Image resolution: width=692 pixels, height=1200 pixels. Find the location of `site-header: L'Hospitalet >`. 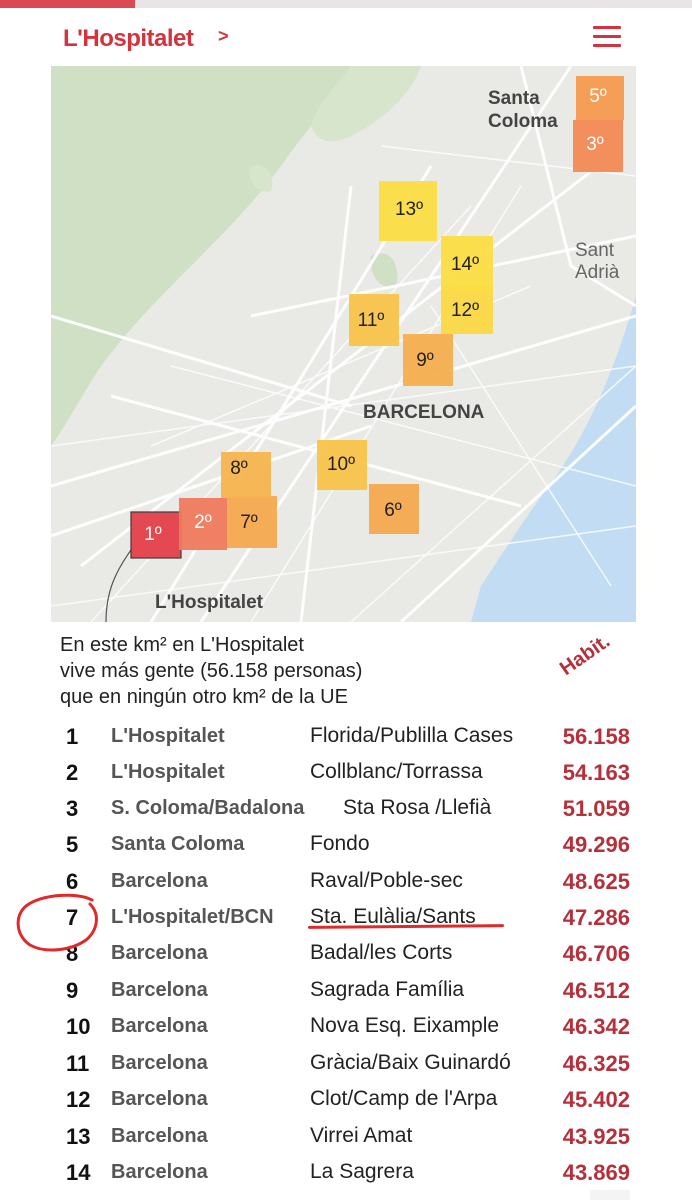

site-header: L'Hospitalet > is located at coordinates (346, 37).